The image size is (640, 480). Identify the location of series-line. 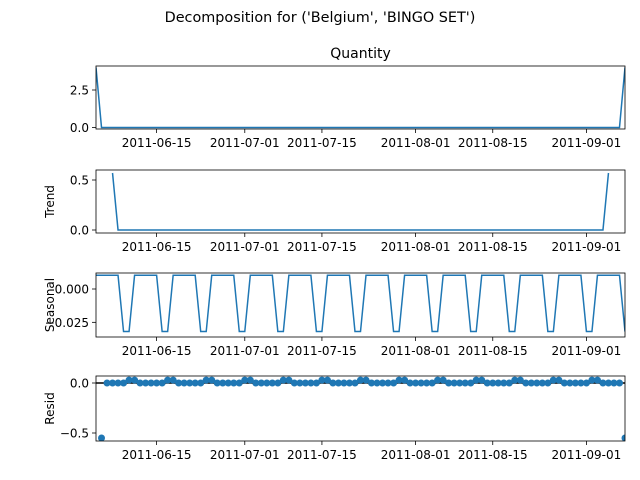
(360, 201).